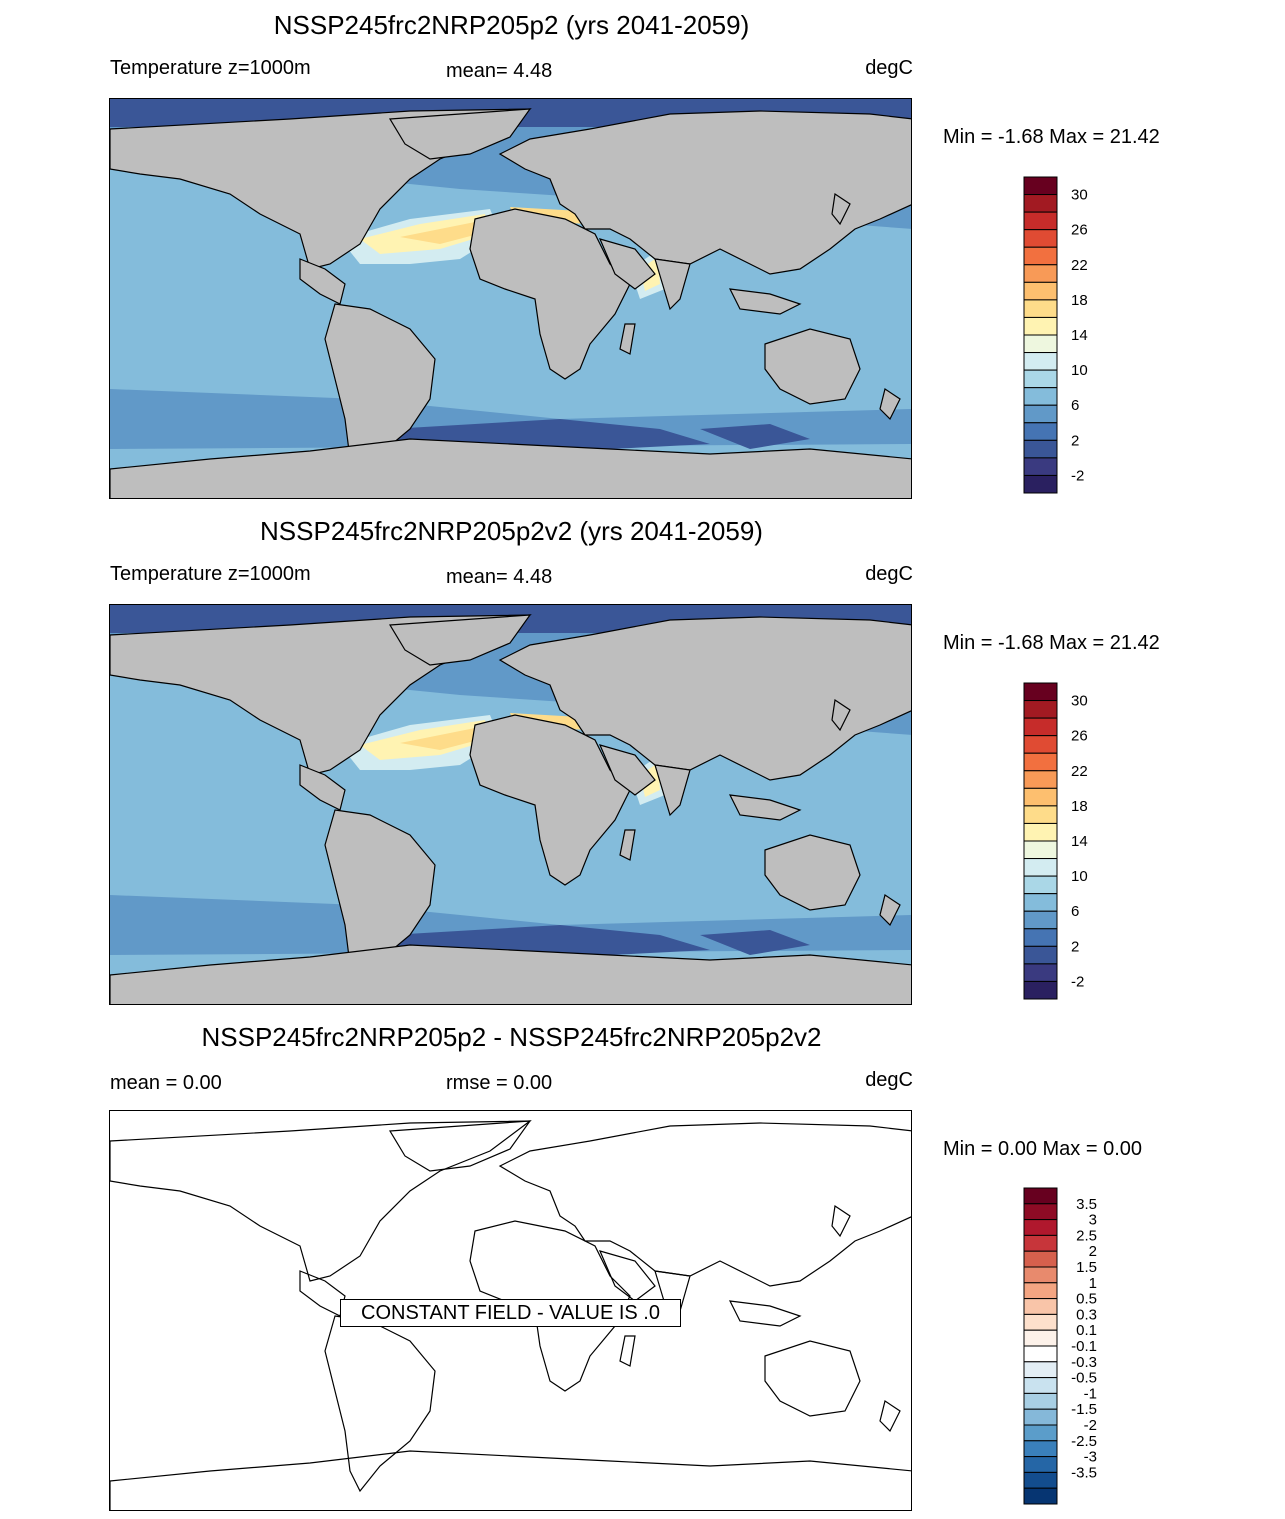 The height and width of the screenshot is (1519, 1285). Describe the element at coordinates (1084, 1472) in the screenshot. I see `colorbar-tick-label: -3.5` at that location.